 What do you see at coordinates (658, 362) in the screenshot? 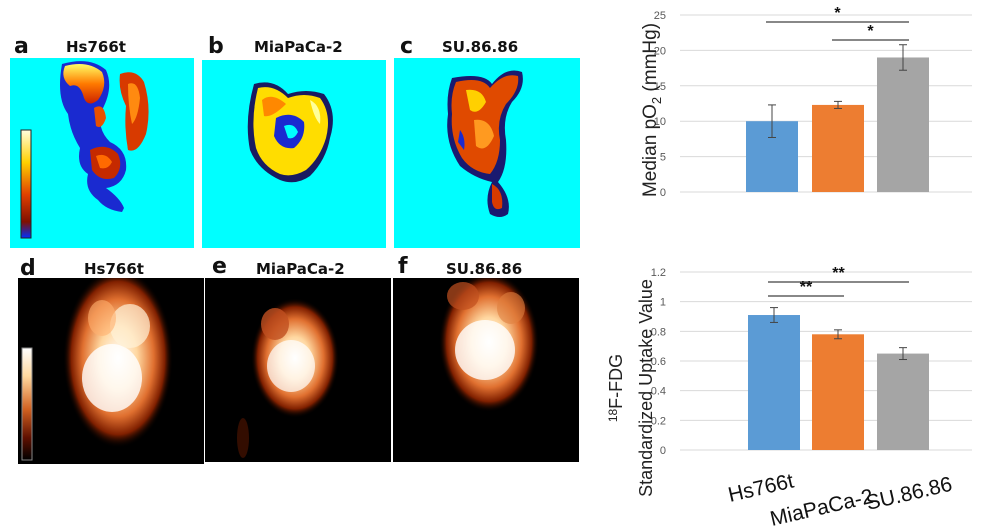
I see `y-tick-label: 0.6` at bounding box center [658, 362].